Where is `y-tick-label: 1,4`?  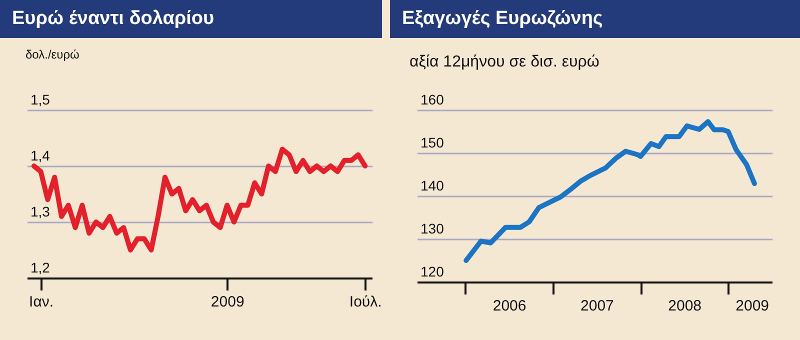 y-tick-label: 1,4 is located at coordinates (40, 156).